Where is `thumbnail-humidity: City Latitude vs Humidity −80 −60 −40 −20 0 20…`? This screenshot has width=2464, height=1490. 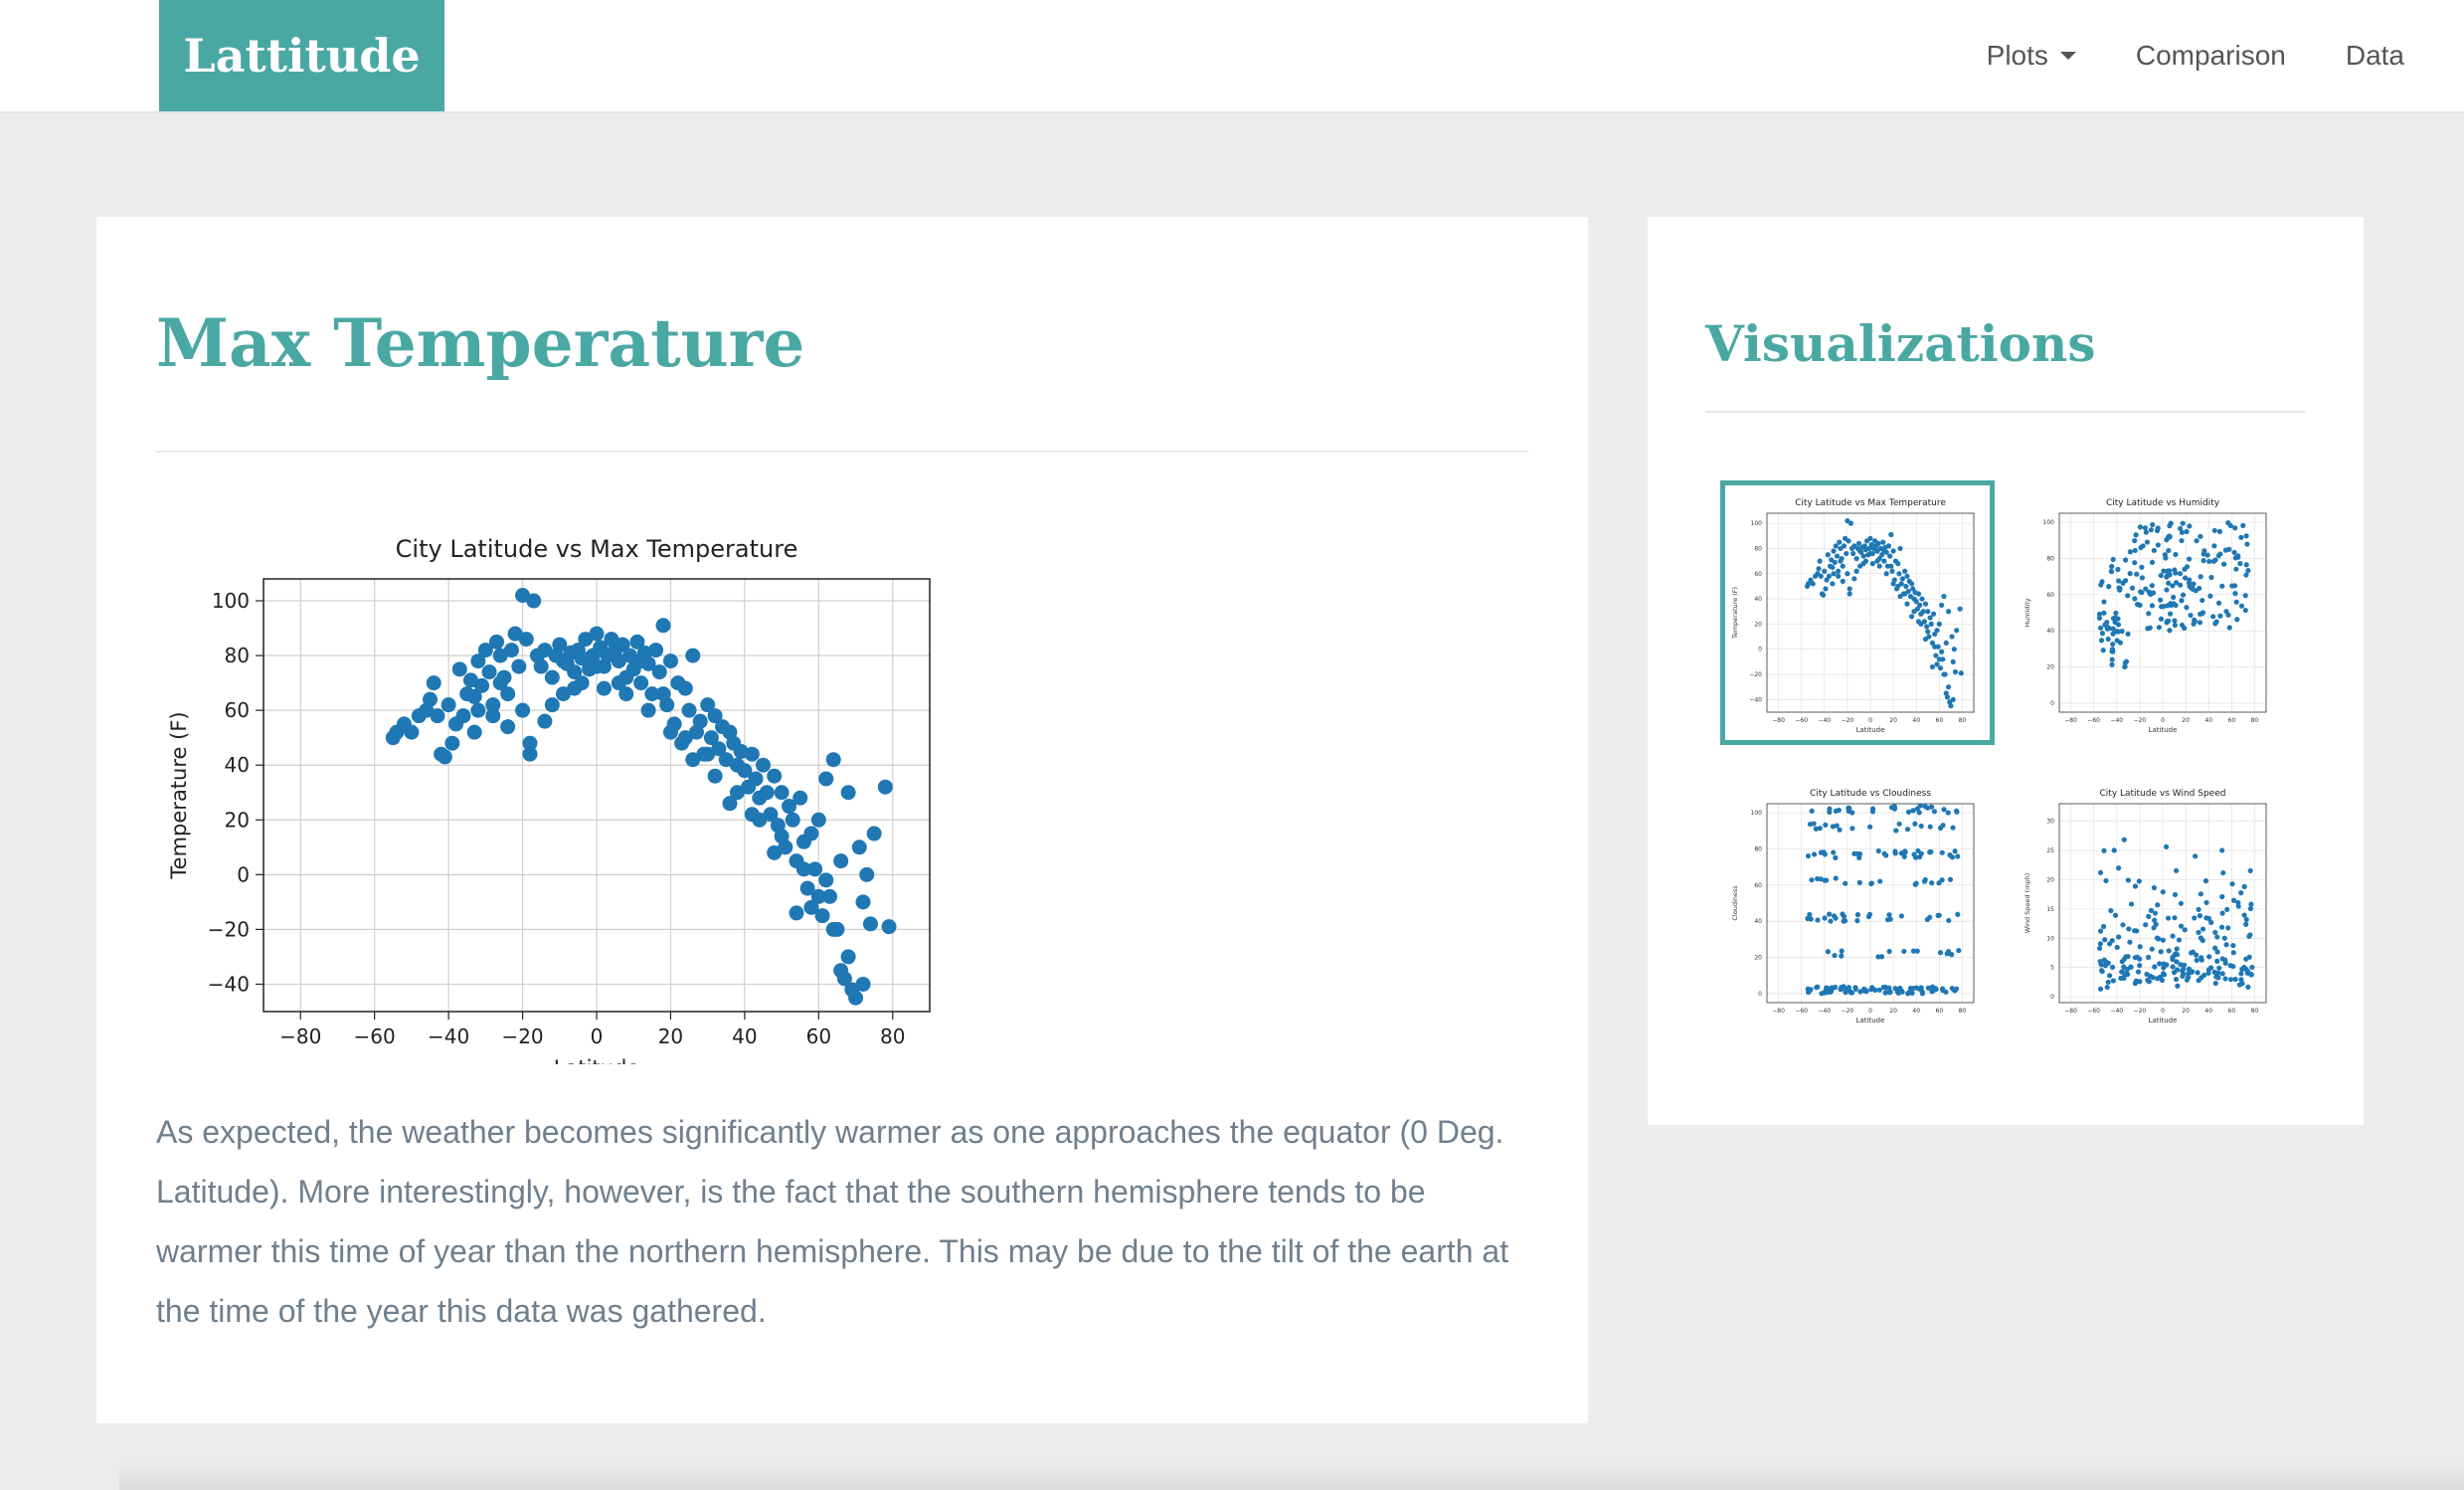
thumbnail-humidity: City Latitude vs Humidity −80 −60 −40 −20 0 20… is located at coordinates (2150, 612).